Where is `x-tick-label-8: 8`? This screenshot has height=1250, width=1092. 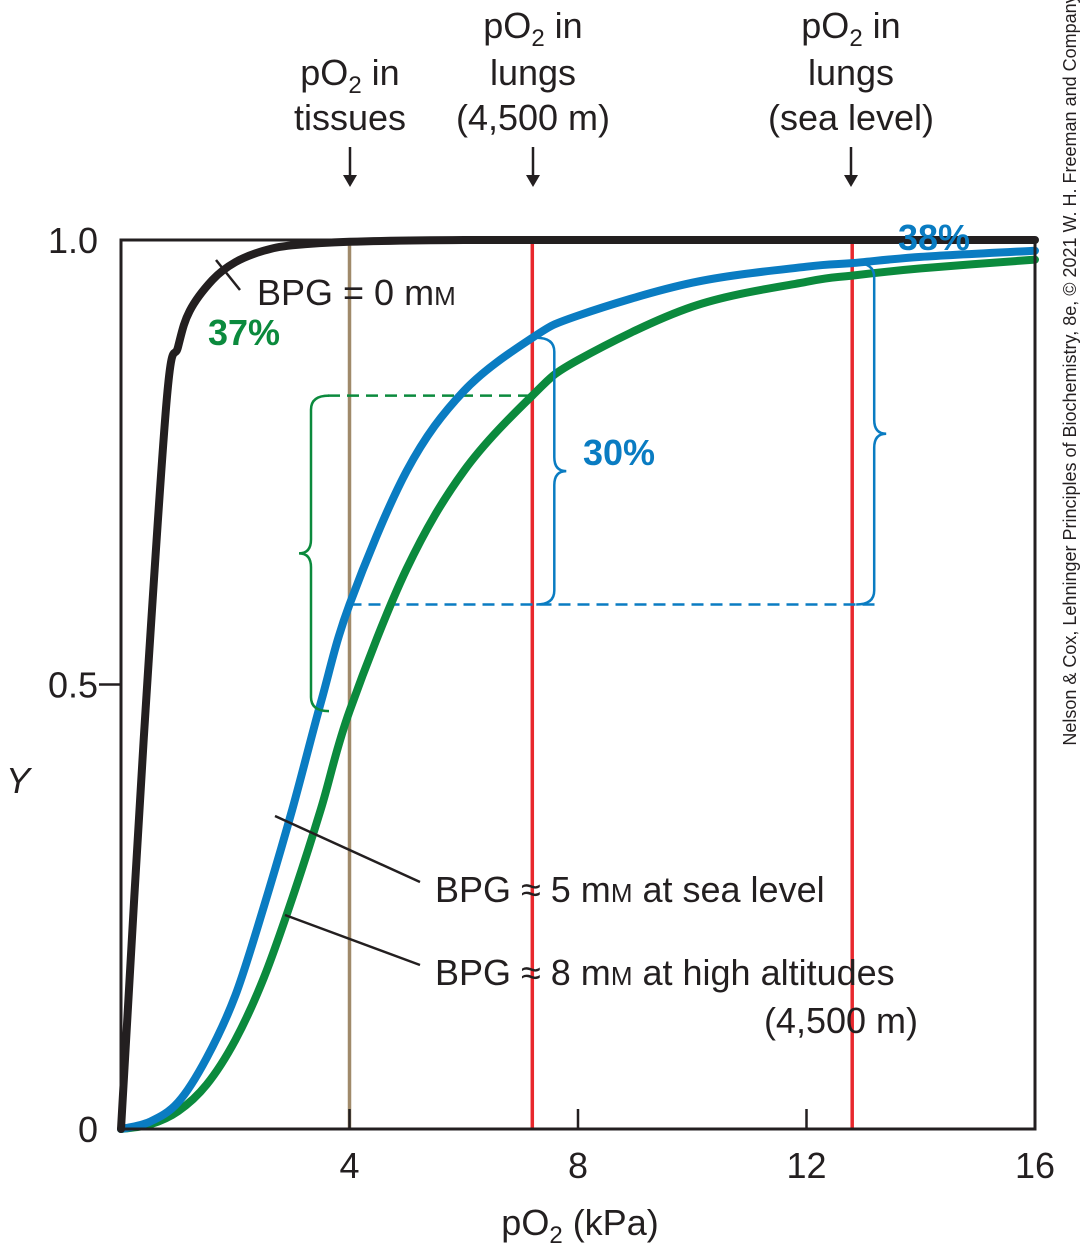 x-tick-label-8: 8 is located at coordinates (578, 1165).